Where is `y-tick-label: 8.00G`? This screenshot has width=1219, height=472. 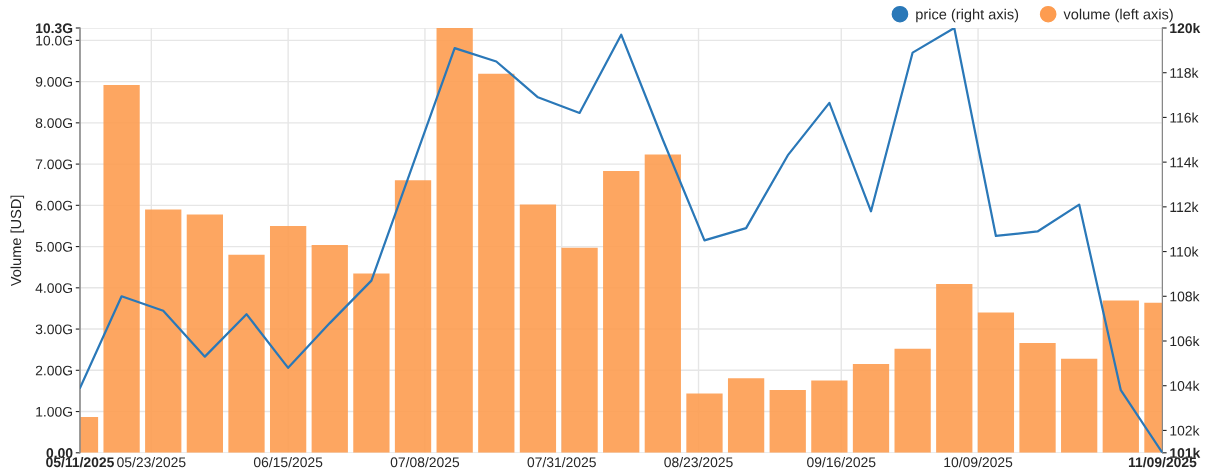 y-tick-label: 8.00G is located at coordinates (53, 123).